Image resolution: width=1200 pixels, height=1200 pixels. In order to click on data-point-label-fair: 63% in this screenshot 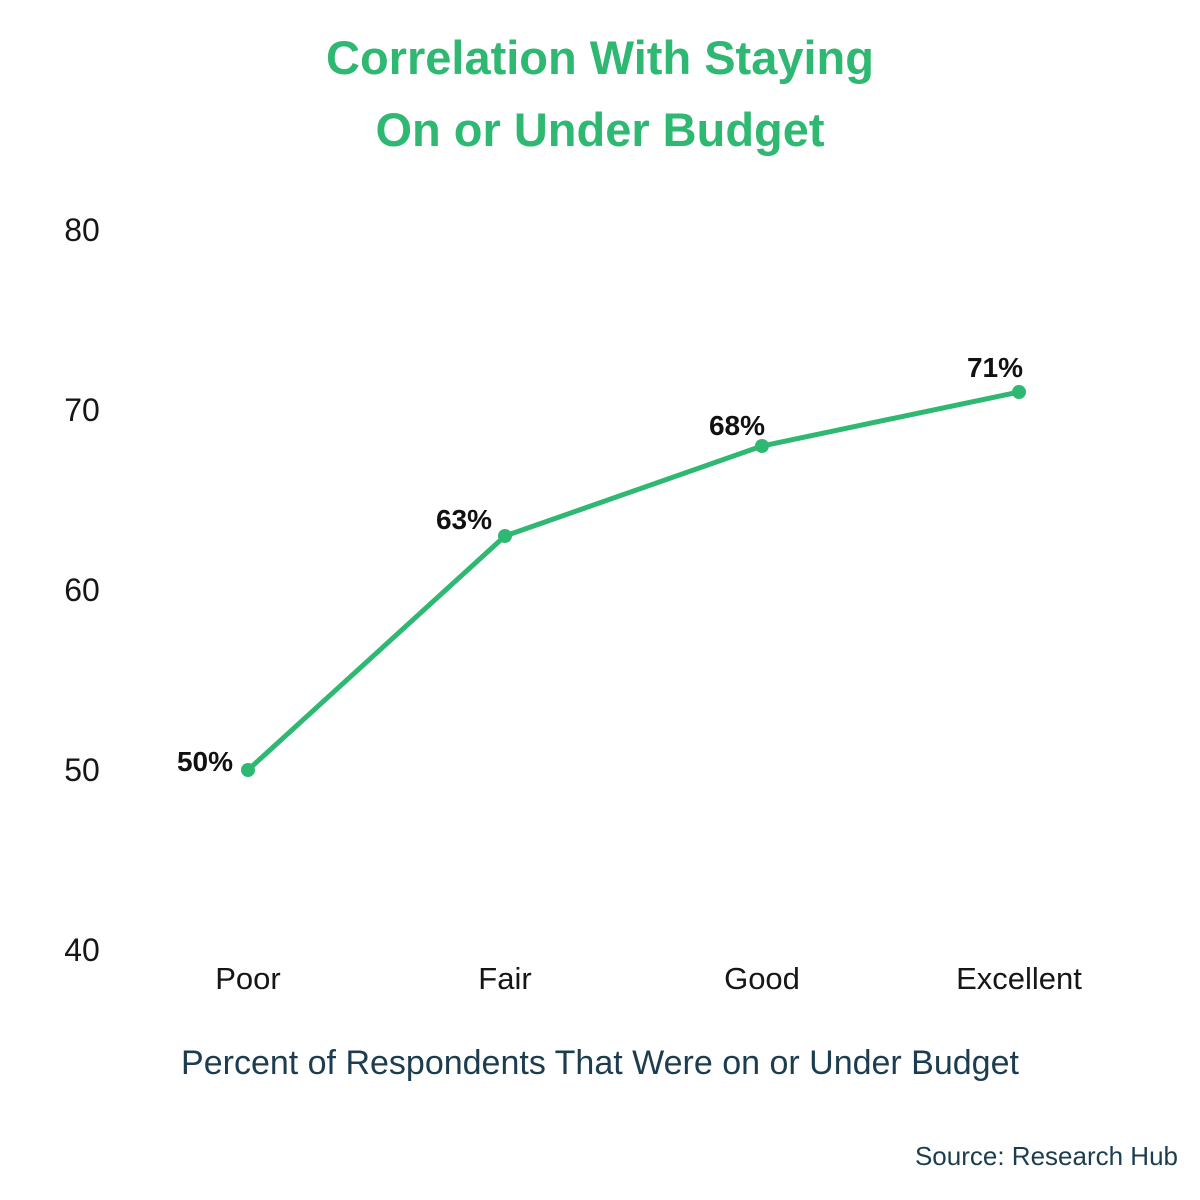, I will do `click(463, 519)`.